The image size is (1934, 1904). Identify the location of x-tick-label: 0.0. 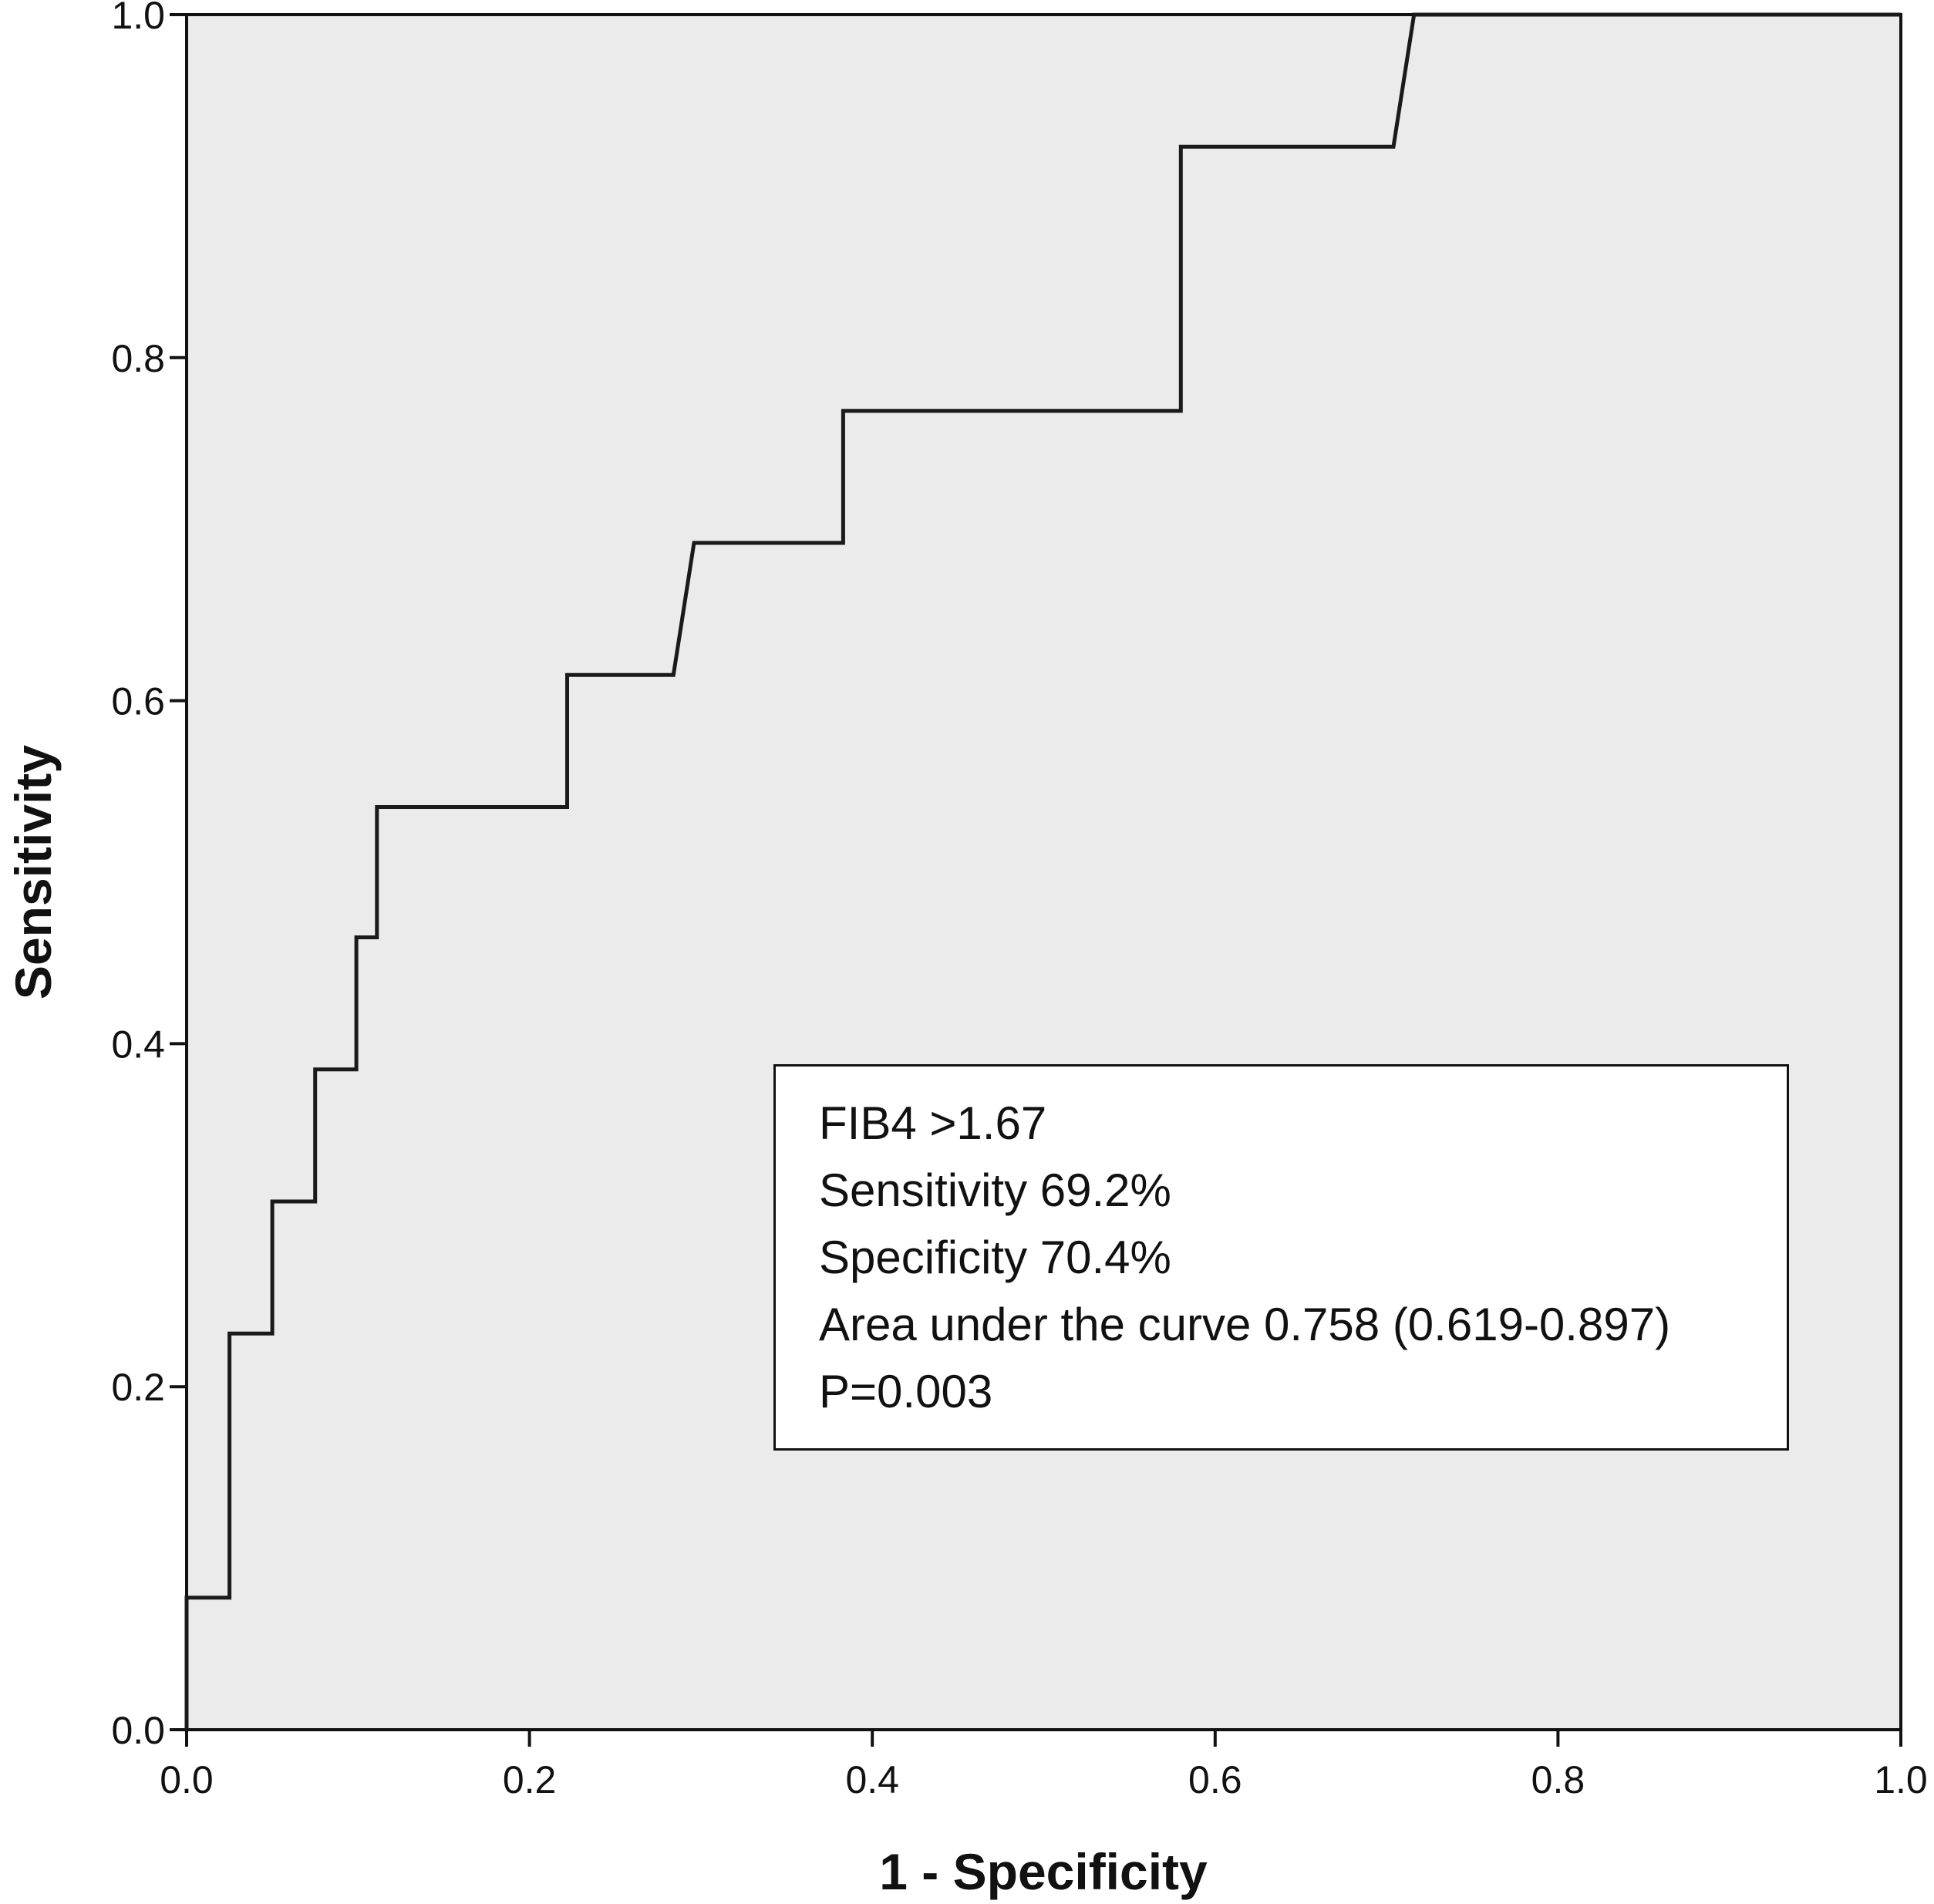
(187, 1780).